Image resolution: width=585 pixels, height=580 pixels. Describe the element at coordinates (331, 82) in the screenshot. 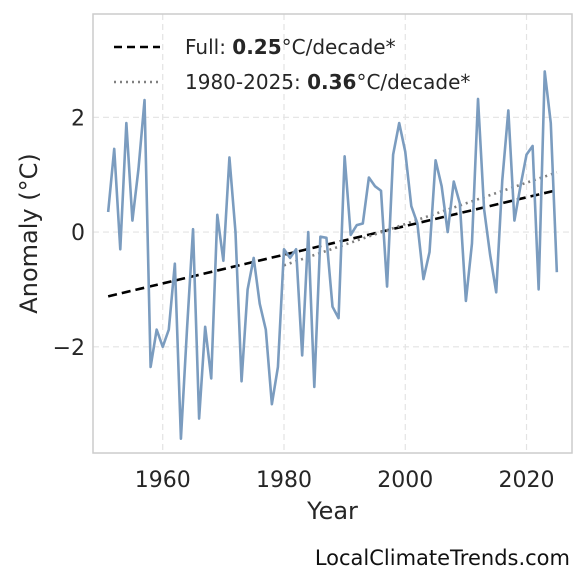

I see `legend-recent-value: 0.36` at that location.